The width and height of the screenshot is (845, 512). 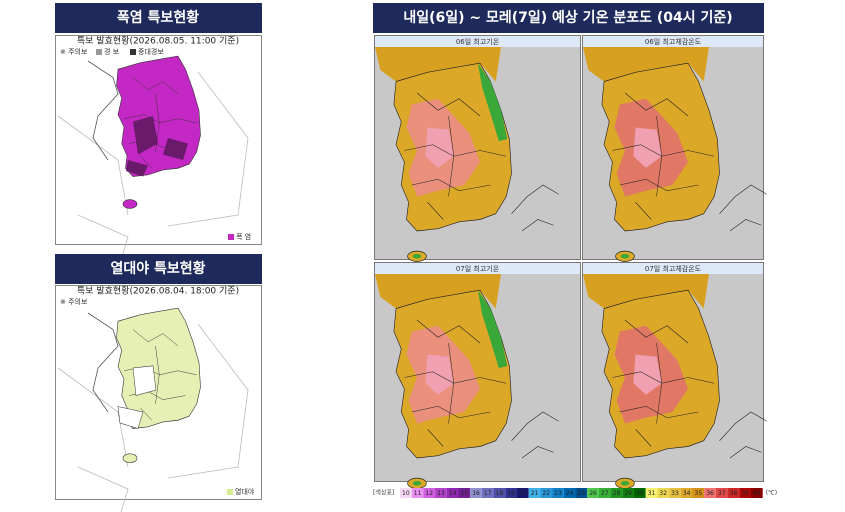 I want to click on scale-step: 17, so click(x=488, y=493).